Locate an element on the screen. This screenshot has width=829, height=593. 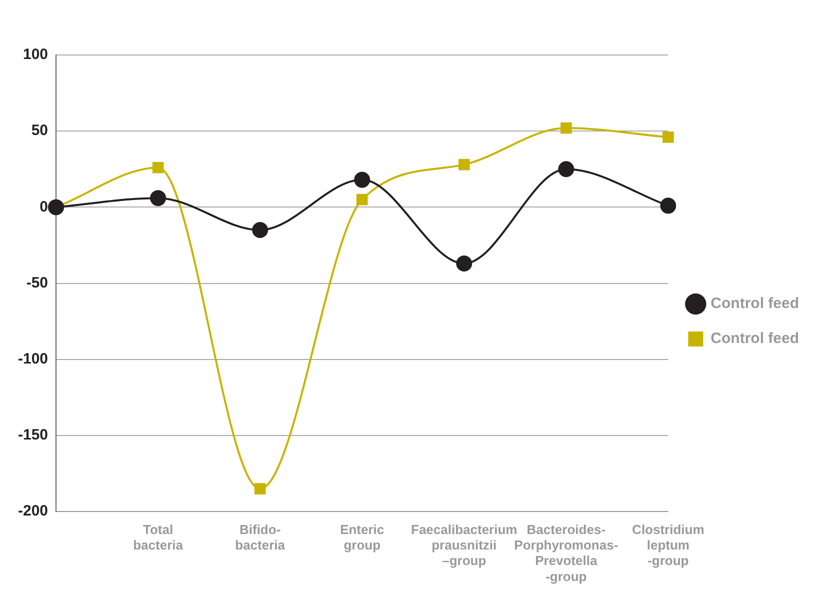
y-tick-label: -100 is located at coordinates (33, 359).